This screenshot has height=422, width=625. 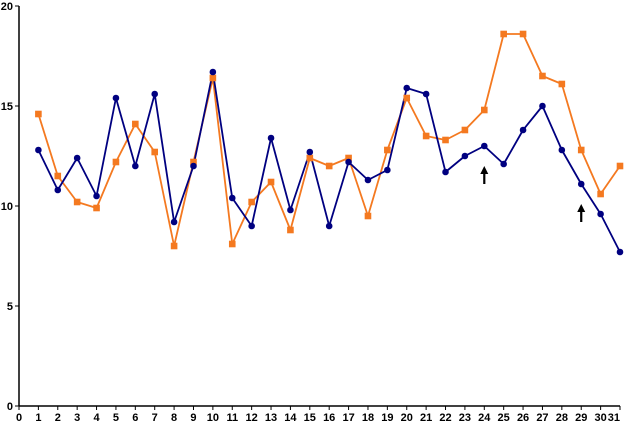 What do you see at coordinates (7, 207) in the screenshot?
I see `y-tick-label: 10` at bounding box center [7, 207].